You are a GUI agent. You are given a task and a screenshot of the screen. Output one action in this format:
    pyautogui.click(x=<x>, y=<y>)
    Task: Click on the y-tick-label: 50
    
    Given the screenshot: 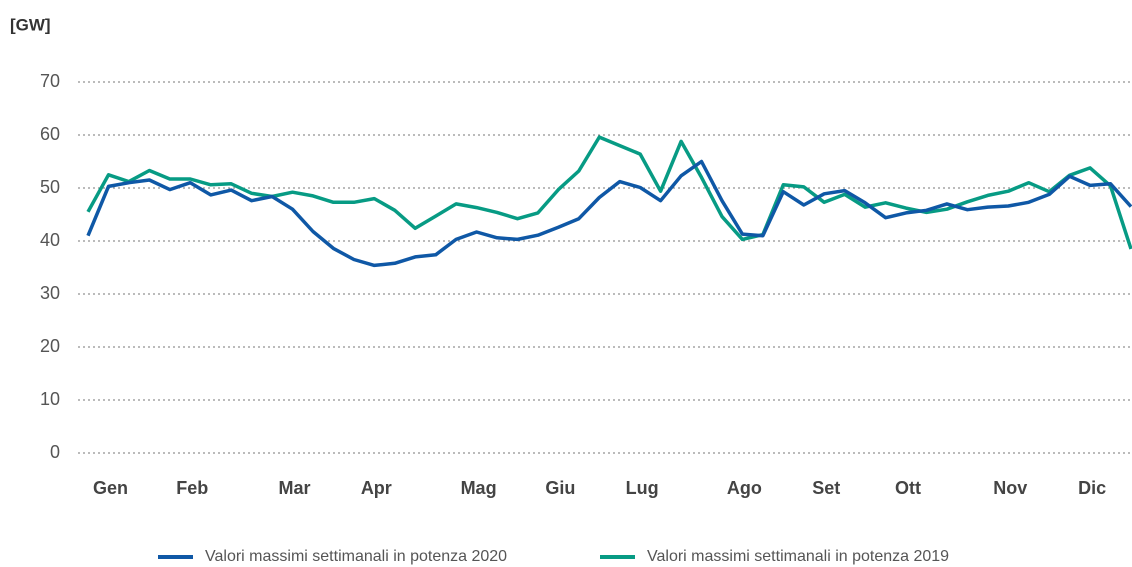 What is the action you would take?
    pyautogui.click(x=50, y=187)
    